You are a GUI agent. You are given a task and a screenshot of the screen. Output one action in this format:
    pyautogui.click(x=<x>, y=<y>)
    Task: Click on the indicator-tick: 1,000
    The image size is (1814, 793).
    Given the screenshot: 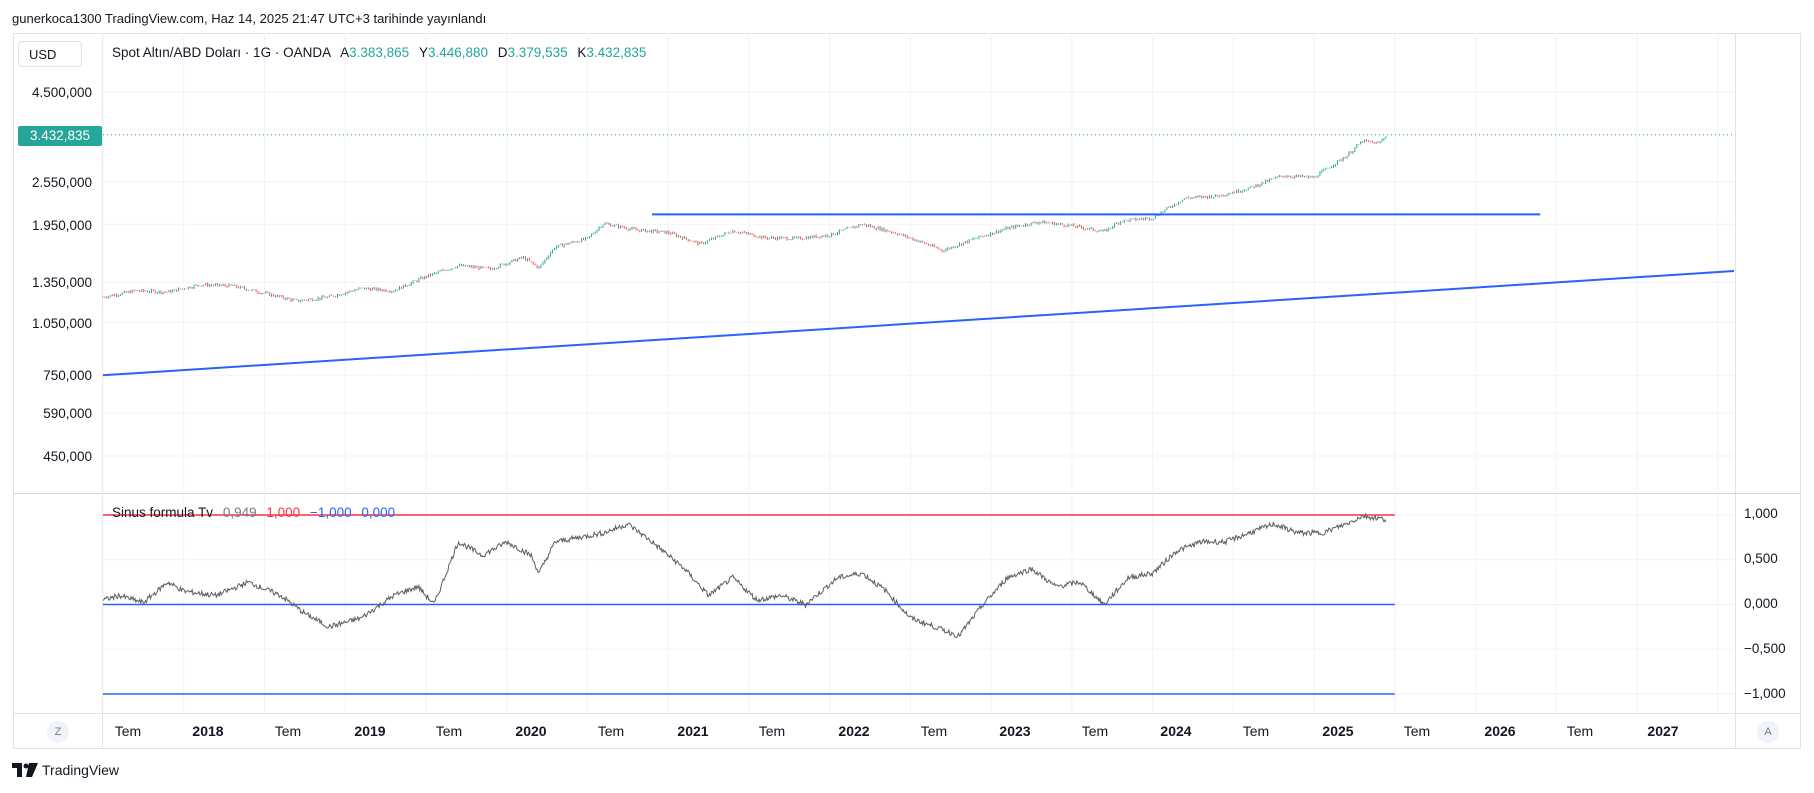 What is the action you would take?
    pyautogui.click(x=1761, y=513)
    